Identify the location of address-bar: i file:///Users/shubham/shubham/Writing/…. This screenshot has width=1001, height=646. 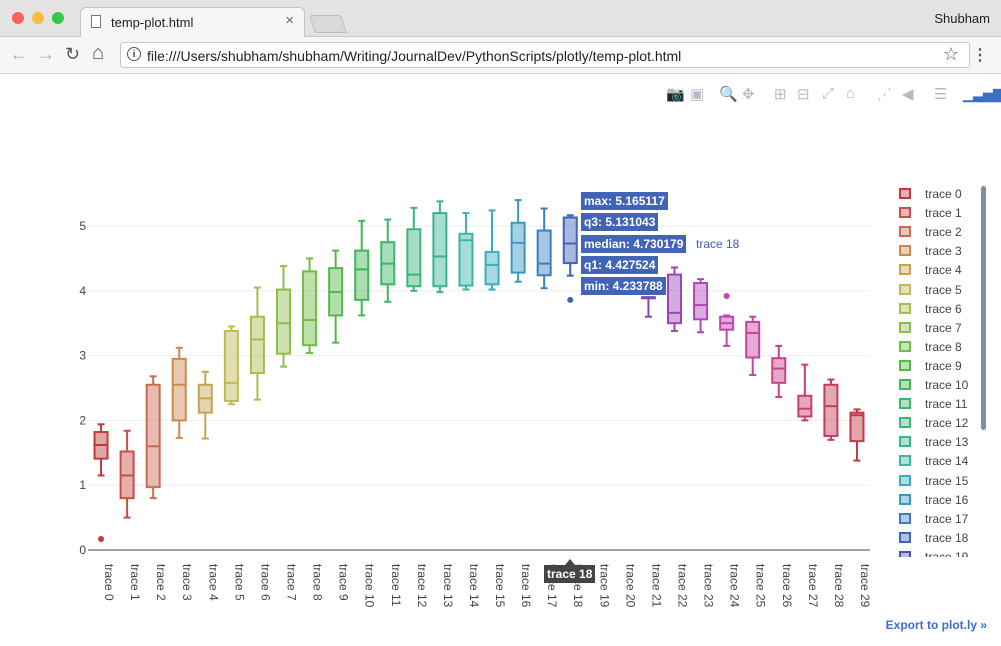
(545, 55).